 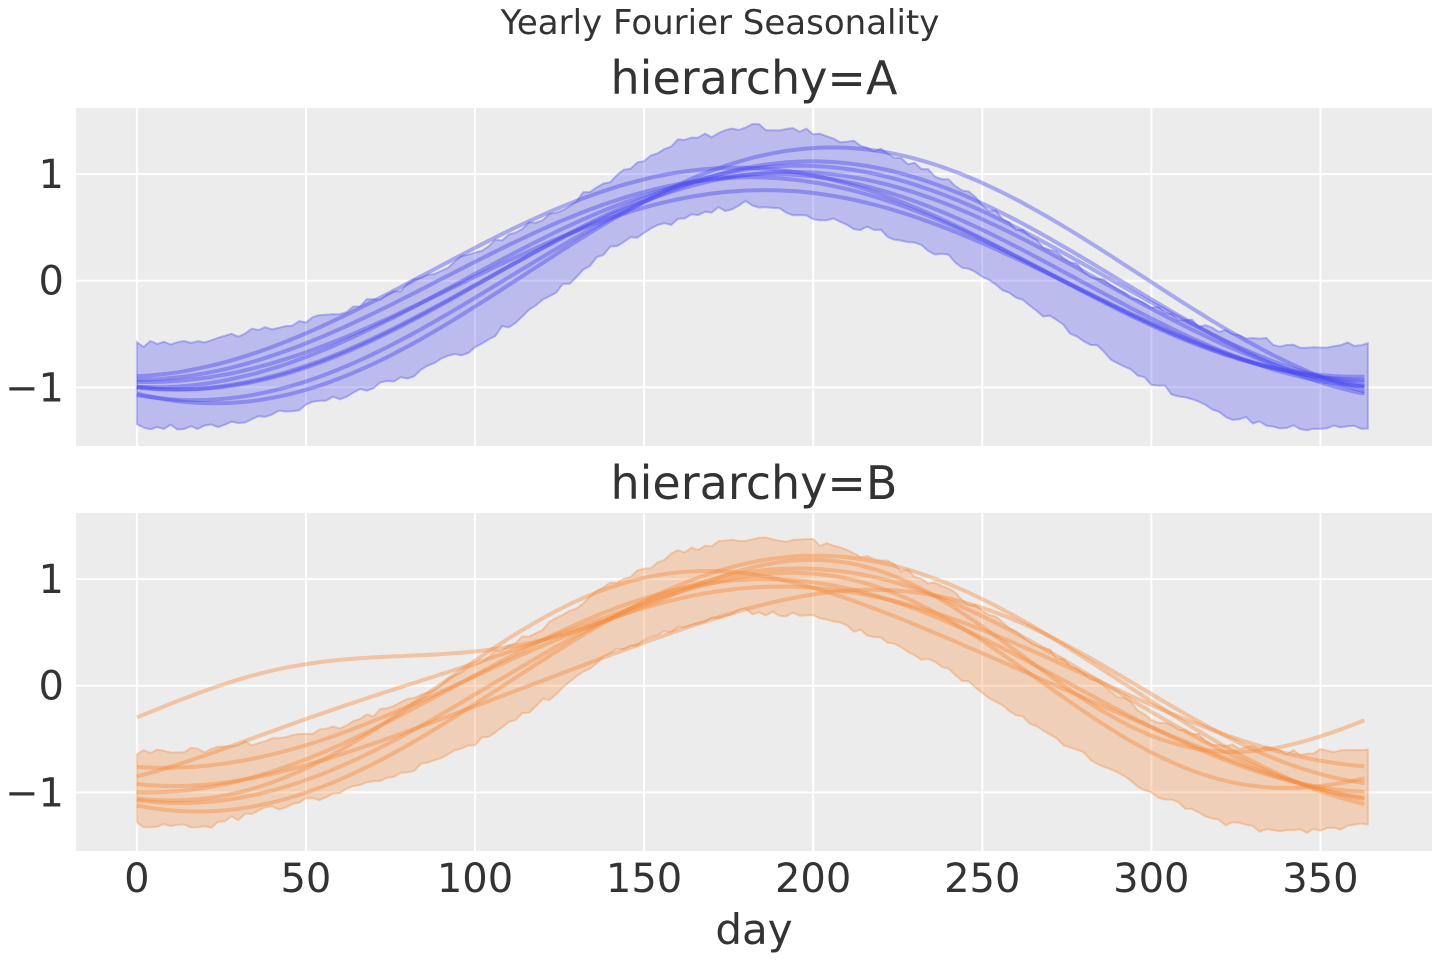 I want to click on x-tick-label: 0, so click(x=136, y=879).